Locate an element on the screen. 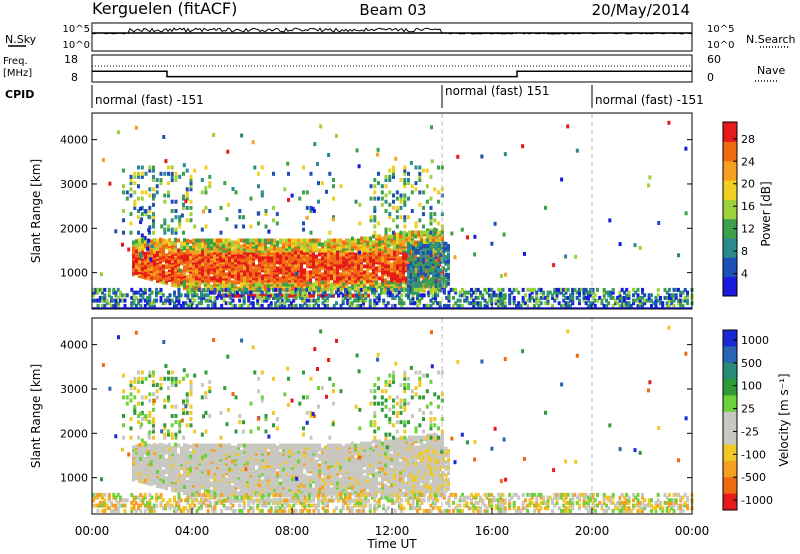 The height and width of the screenshot is (554, 800). noise-left-tick-bottom: 10^0 is located at coordinates (76, 45).